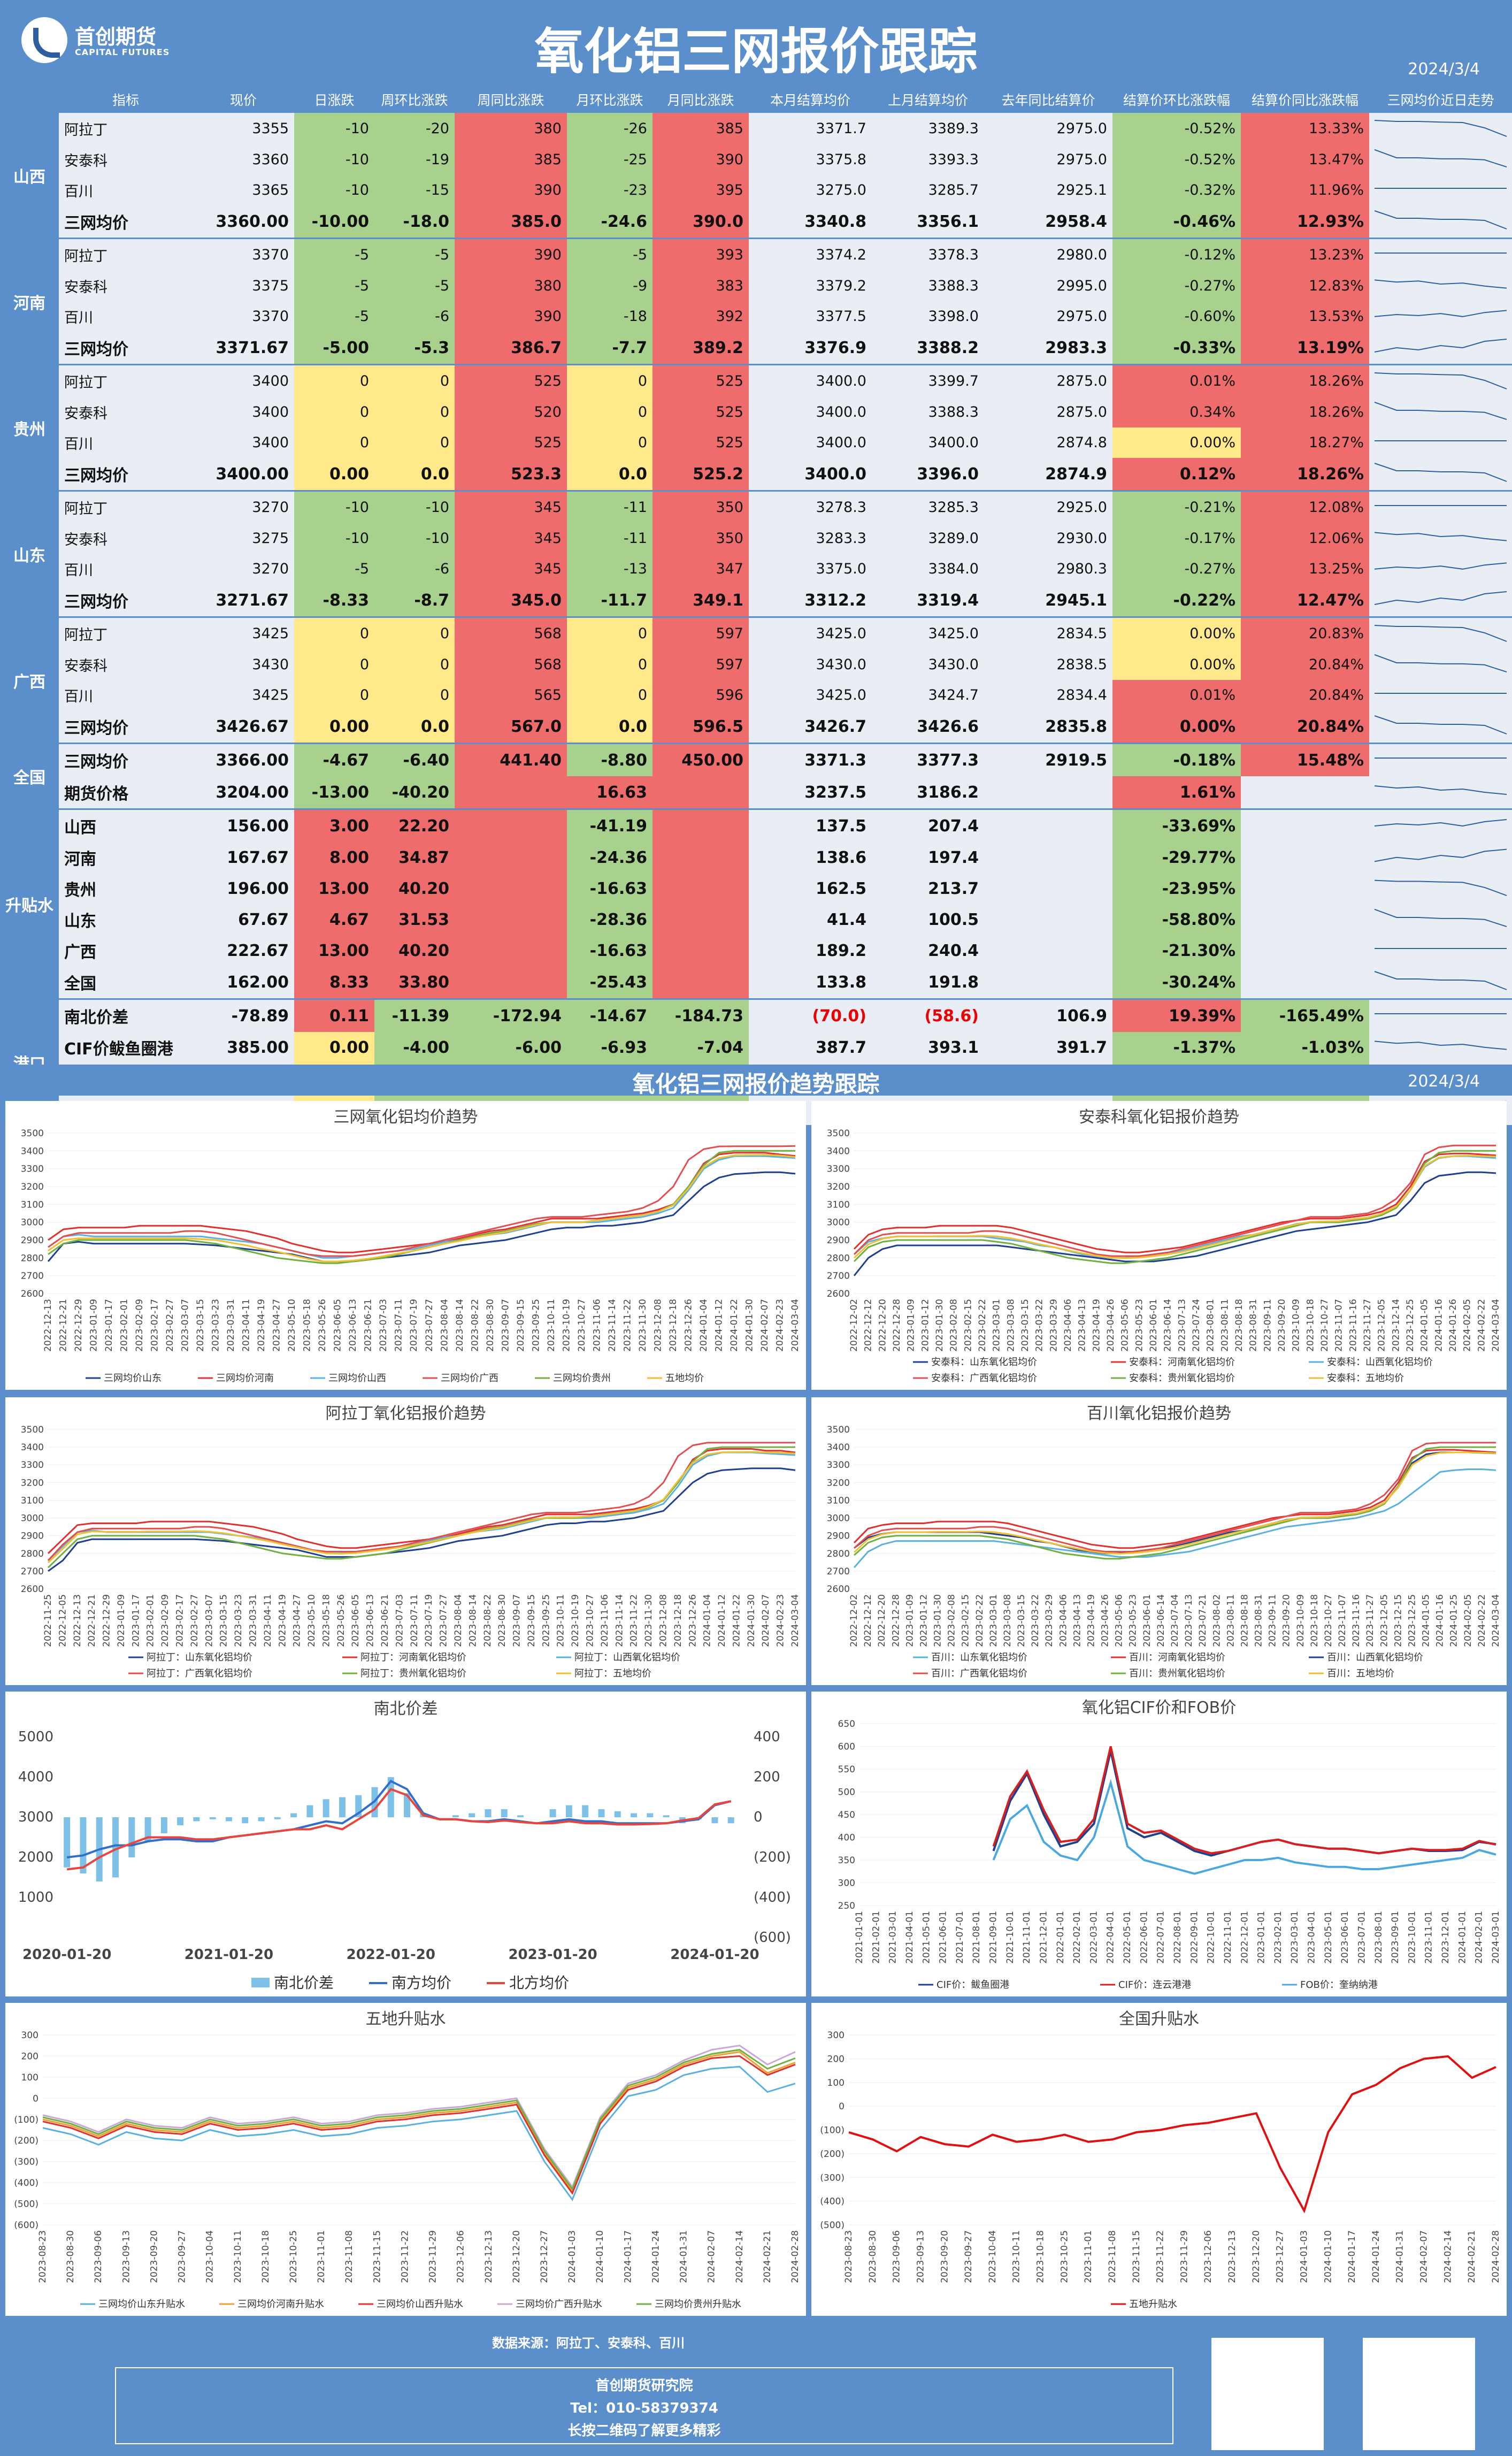 This screenshot has height=2456, width=1512. Describe the element at coordinates (756, 1080) in the screenshot. I see `section-bar` at that location.